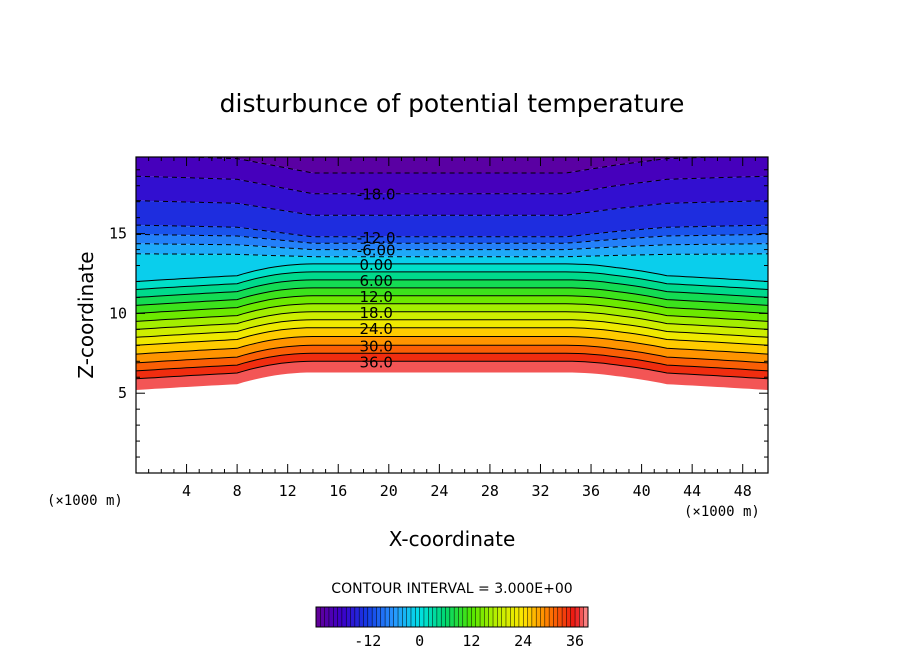 The height and width of the screenshot is (654, 904). What do you see at coordinates (452, 539) in the screenshot?
I see `x-axis-label: X-coordinate` at bounding box center [452, 539].